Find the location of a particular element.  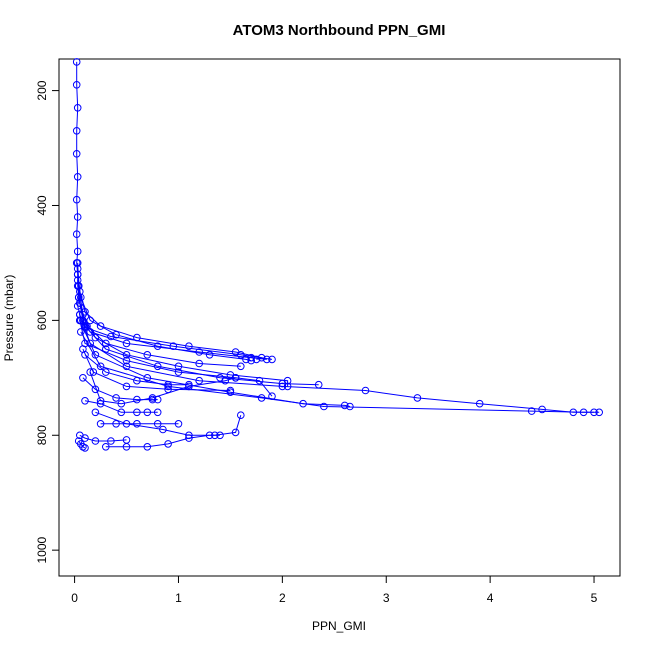

y-tick-label: 200 is located at coordinates (42, 90).